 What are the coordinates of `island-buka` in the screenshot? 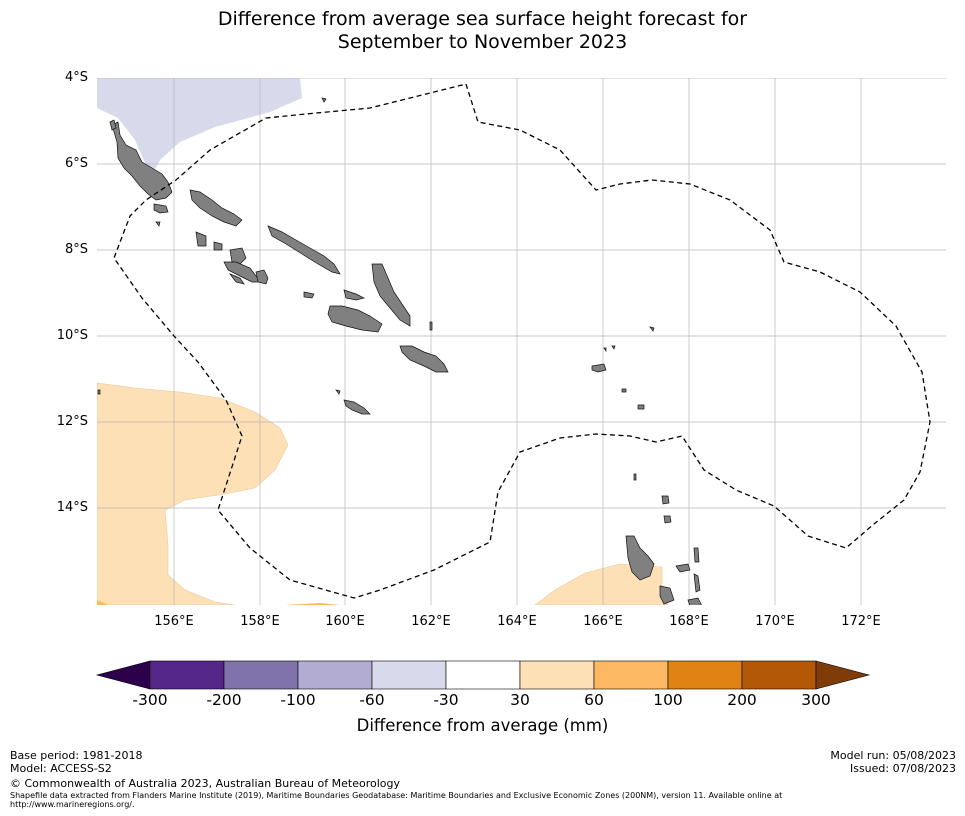 It's located at (113, 125).